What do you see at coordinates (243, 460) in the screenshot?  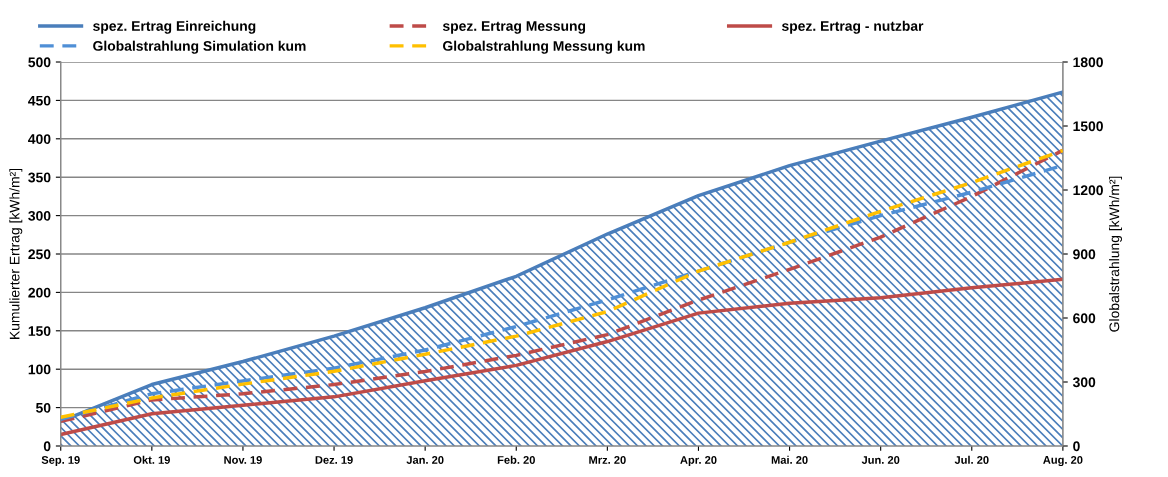 I see `x-tick-label: Nov. 19` at bounding box center [243, 460].